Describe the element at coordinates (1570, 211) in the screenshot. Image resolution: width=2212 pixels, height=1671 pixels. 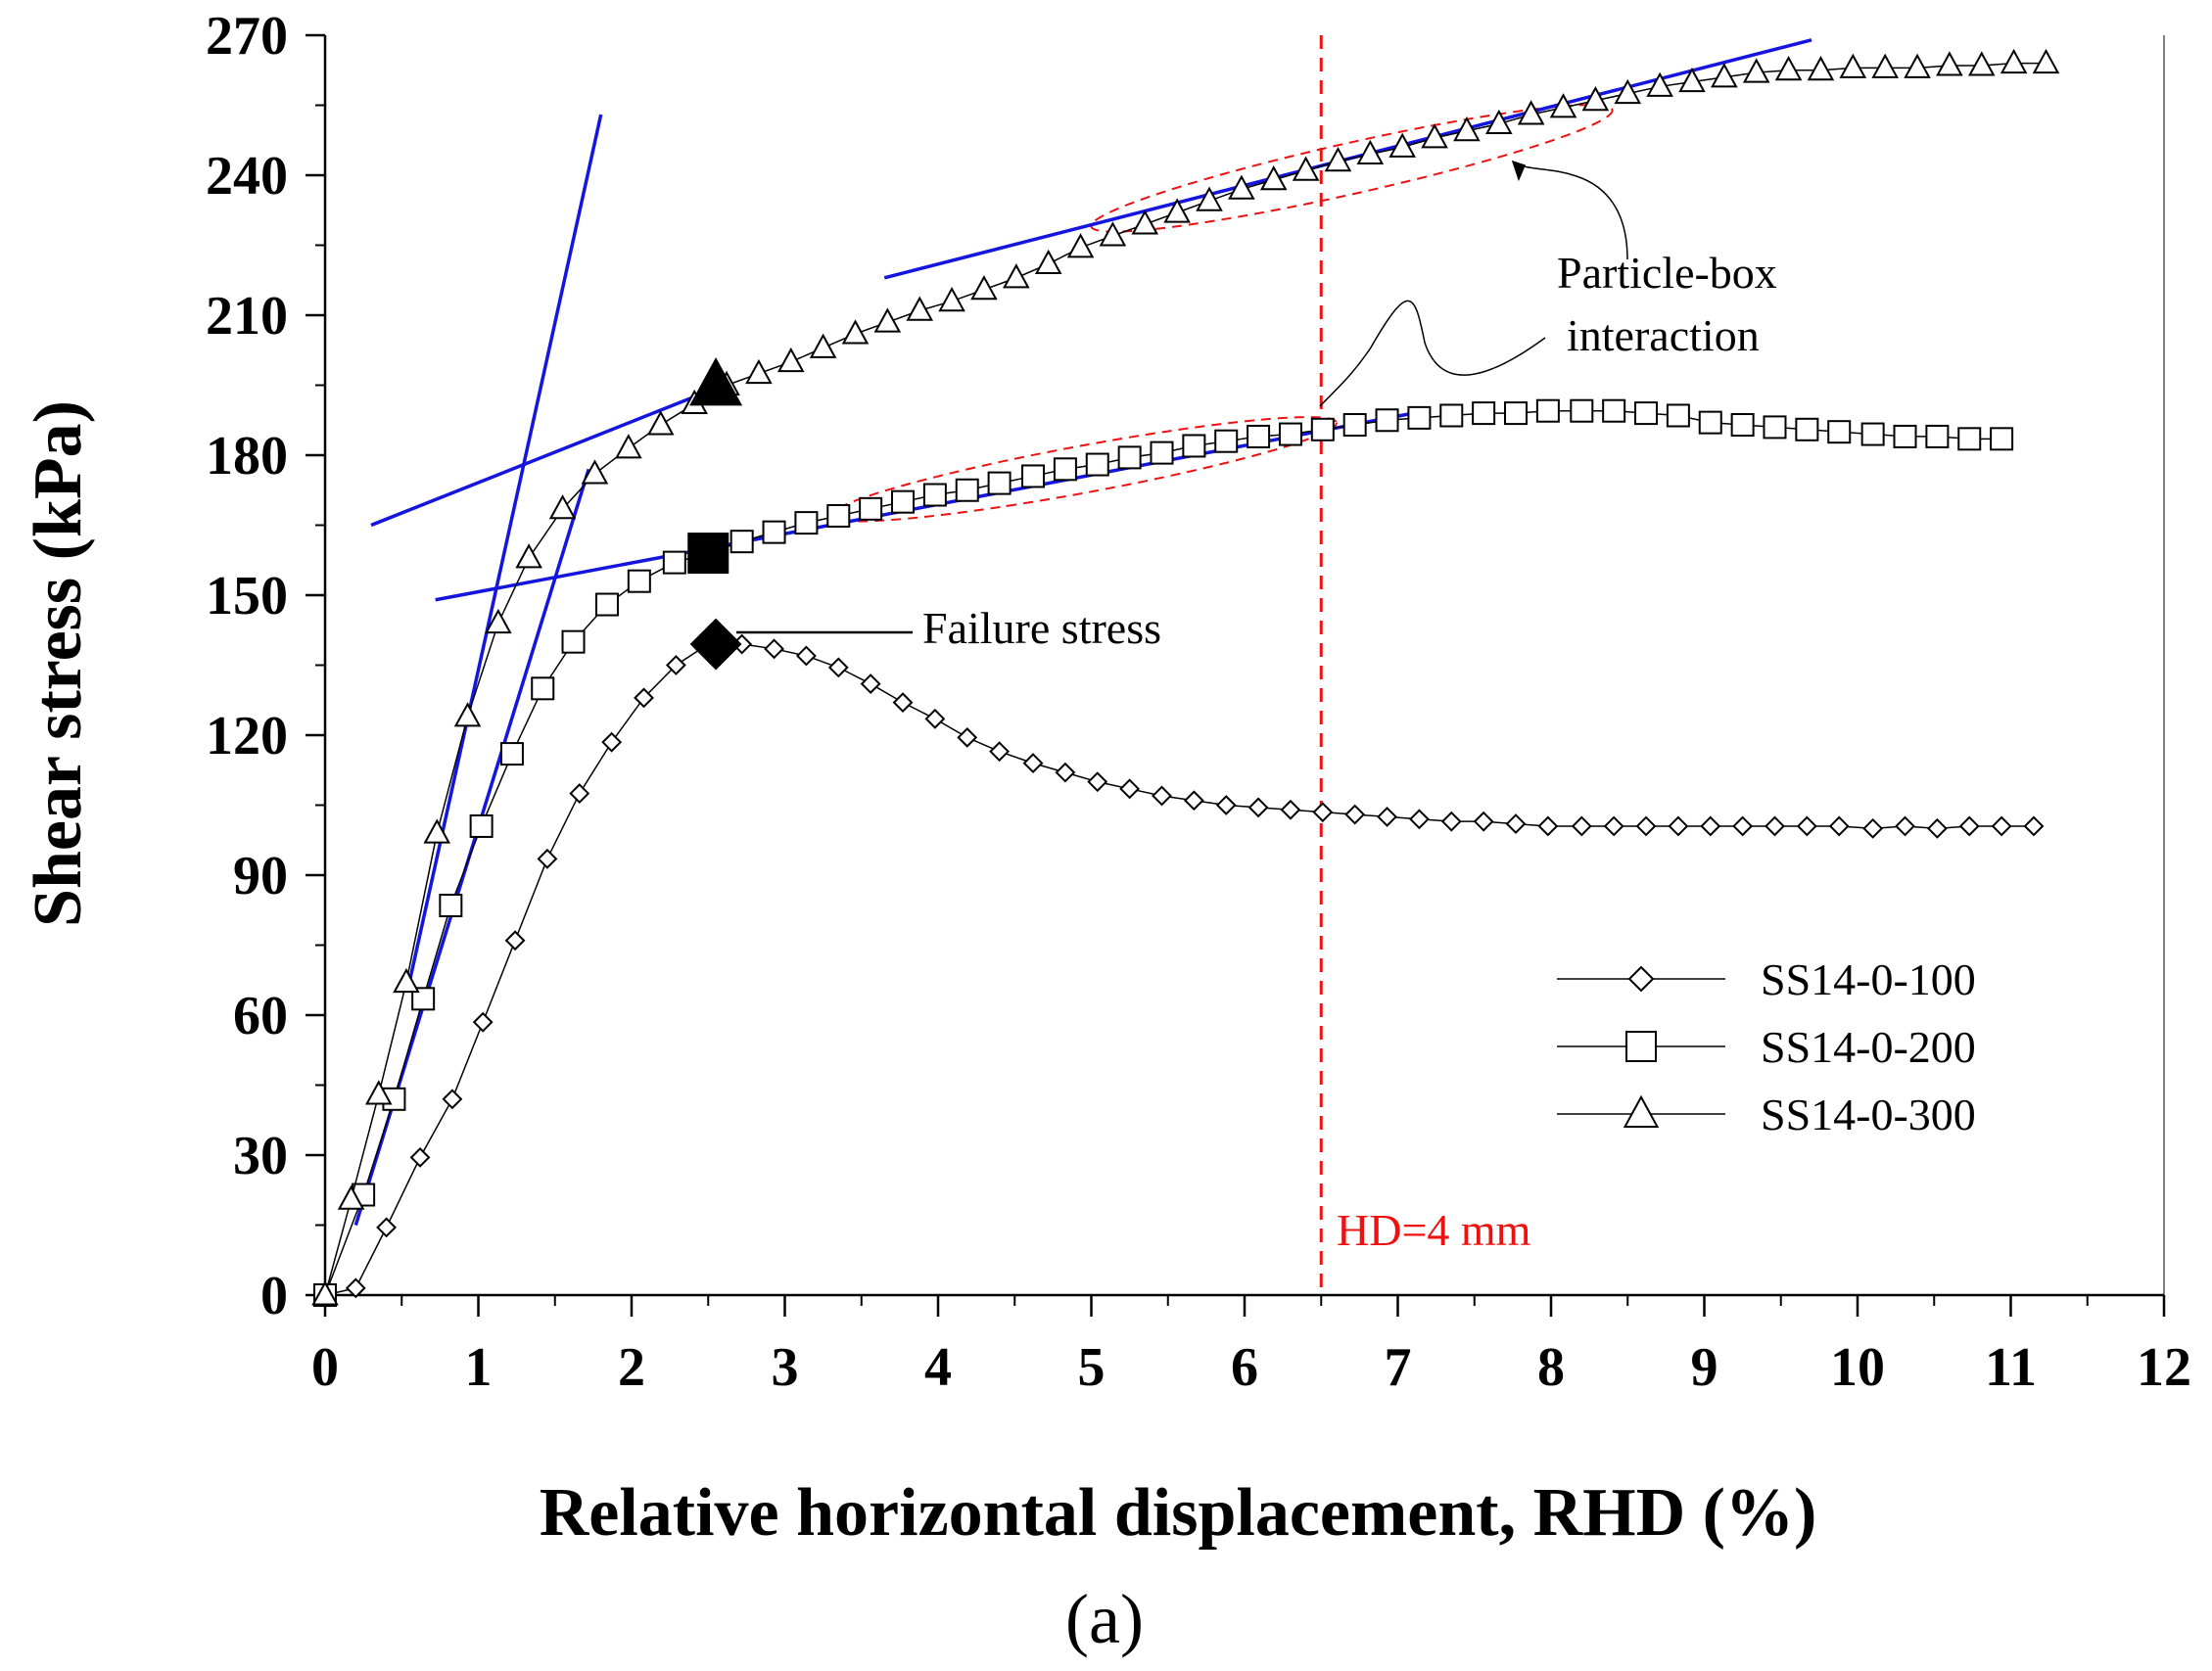
I see `particle-box-leader-upper` at that location.